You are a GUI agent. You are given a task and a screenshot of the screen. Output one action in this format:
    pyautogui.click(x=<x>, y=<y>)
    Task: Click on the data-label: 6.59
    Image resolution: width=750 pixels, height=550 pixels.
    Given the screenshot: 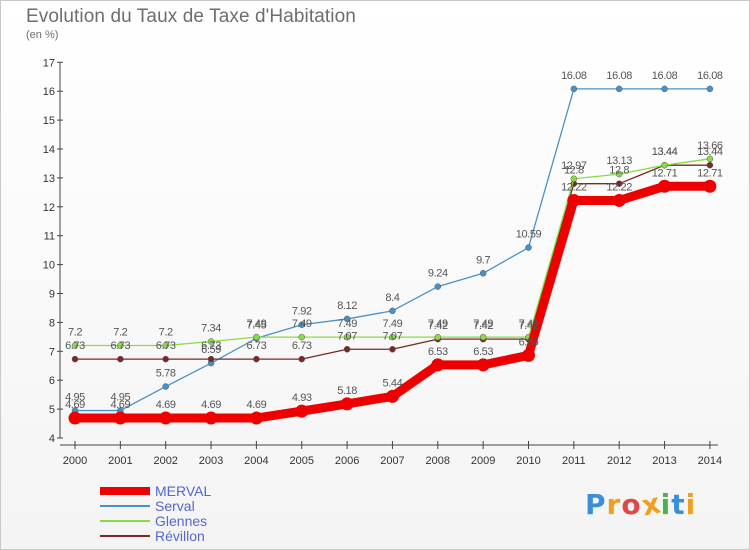 What is the action you would take?
    pyautogui.click(x=211, y=350)
    